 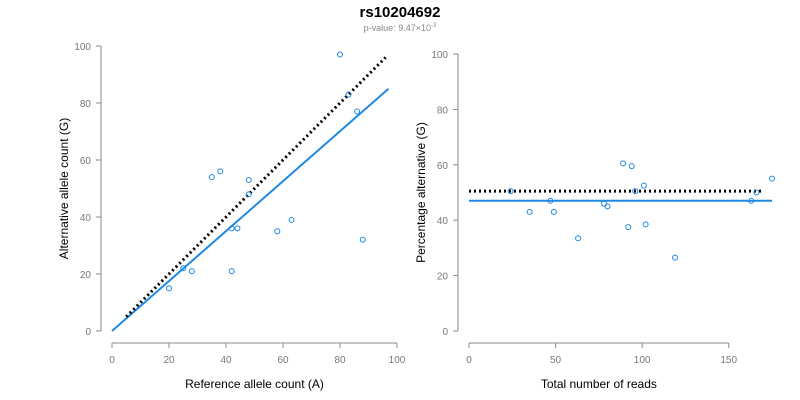 I want to click on panel2-y-tick-label: 40, so click(x=443, y=221).